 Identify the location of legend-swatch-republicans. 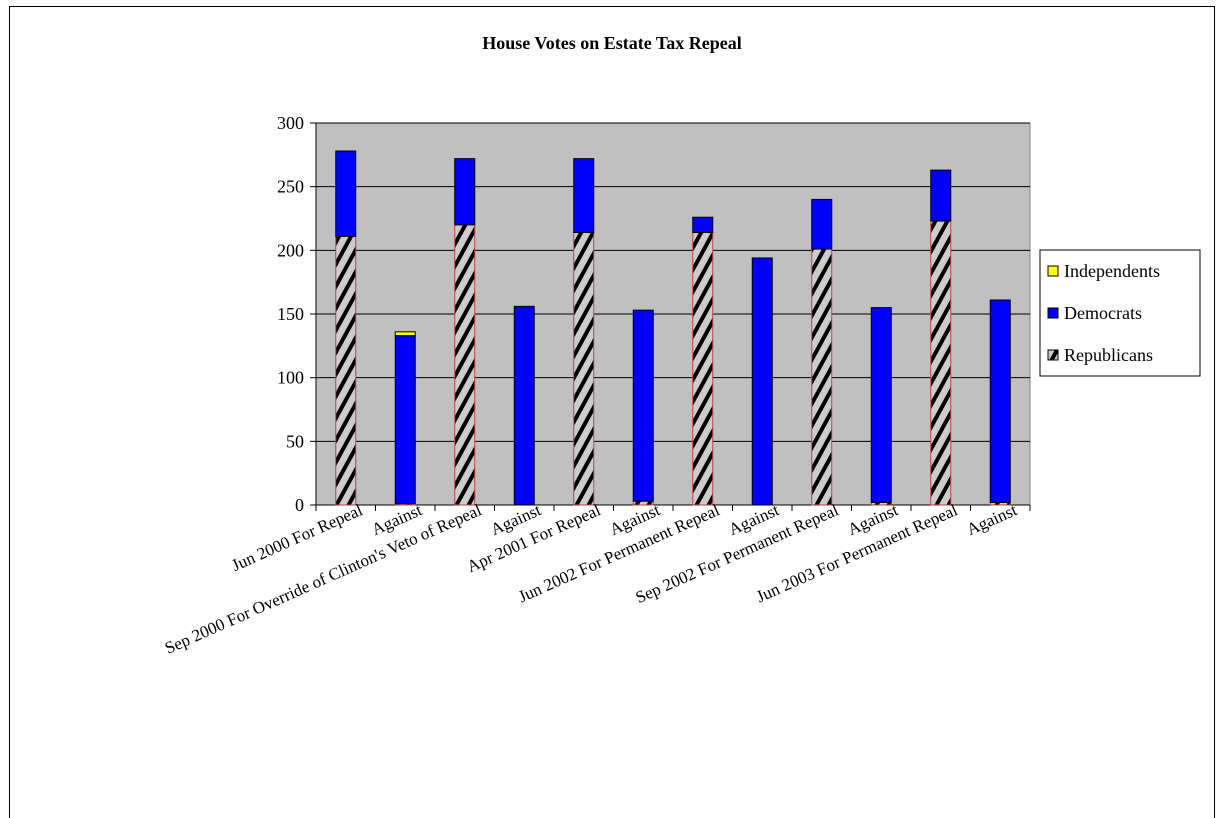
(1053, 355).